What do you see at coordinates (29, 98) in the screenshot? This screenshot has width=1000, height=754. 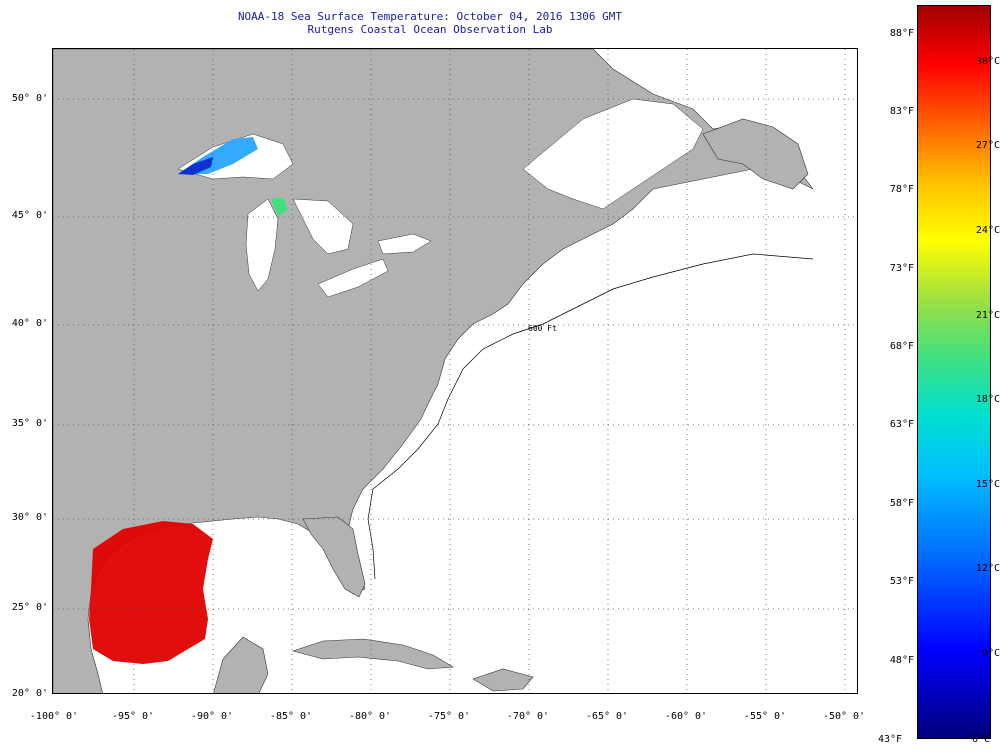 I see `lat-label-50: 50° 0'` at bounding box center [29, 98].